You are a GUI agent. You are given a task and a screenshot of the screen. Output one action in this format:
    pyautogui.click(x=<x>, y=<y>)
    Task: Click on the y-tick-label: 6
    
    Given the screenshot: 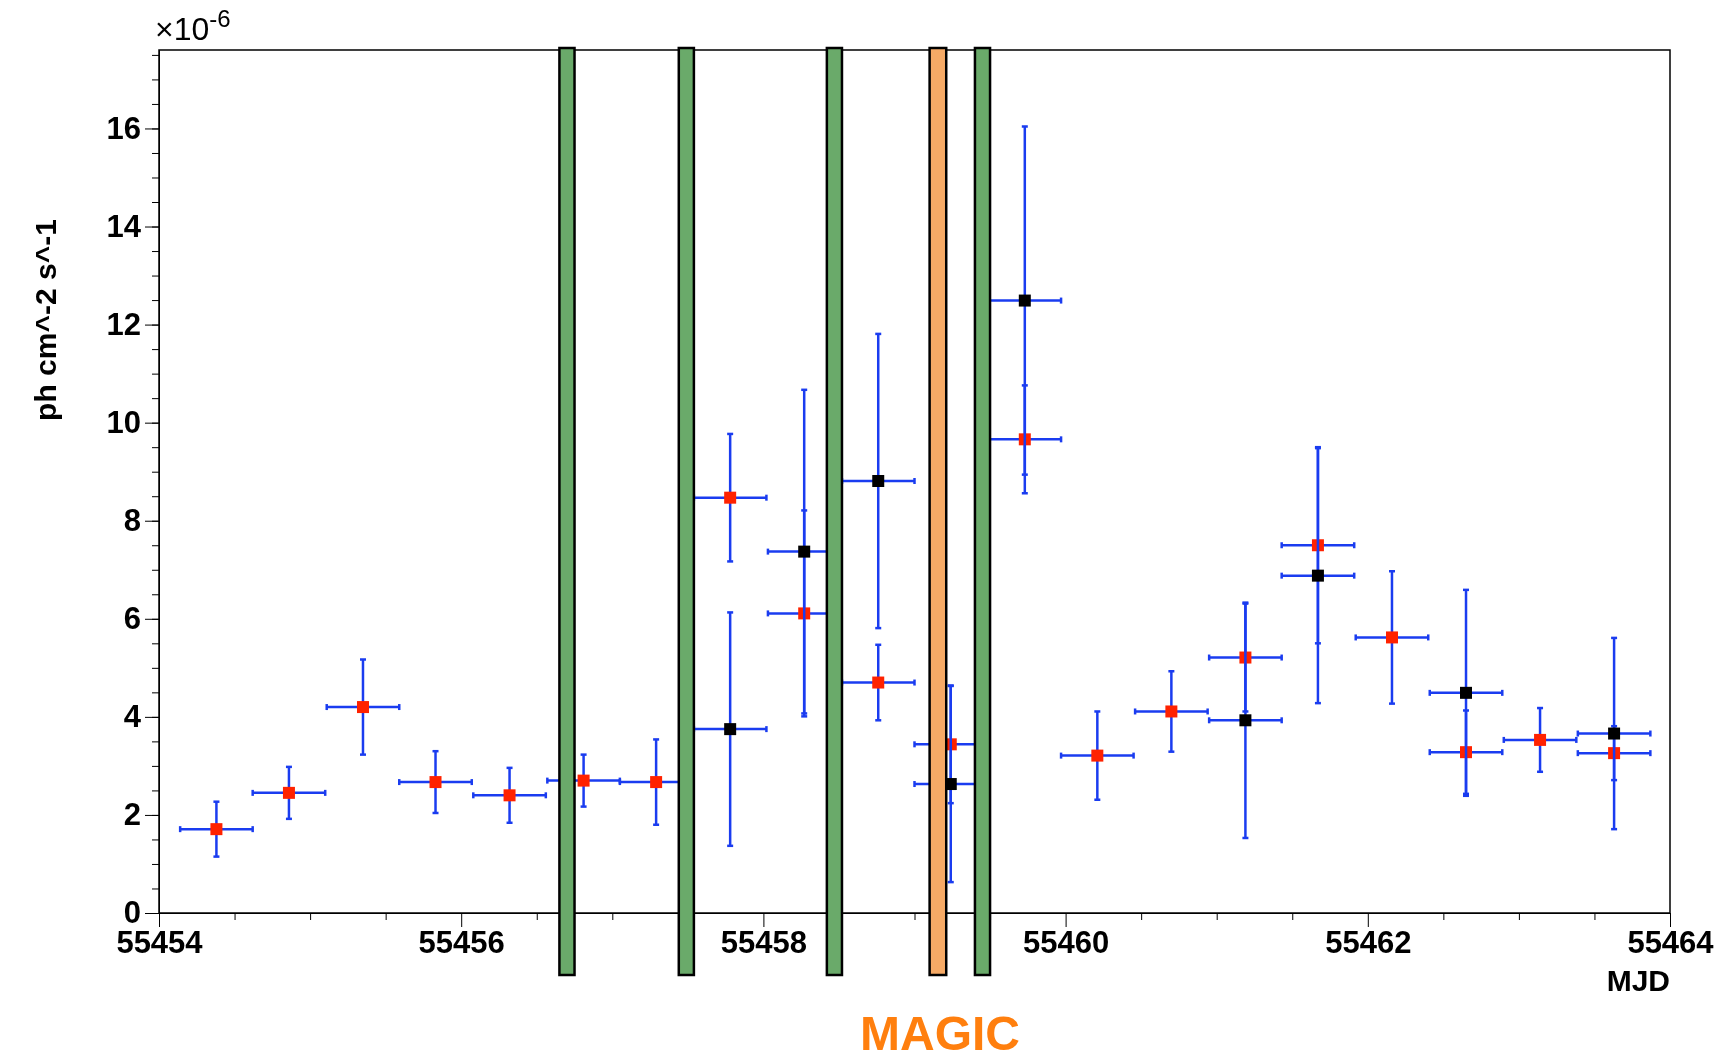 What is the action you would take?
    pyautogui.click(x=132, y=619)
    